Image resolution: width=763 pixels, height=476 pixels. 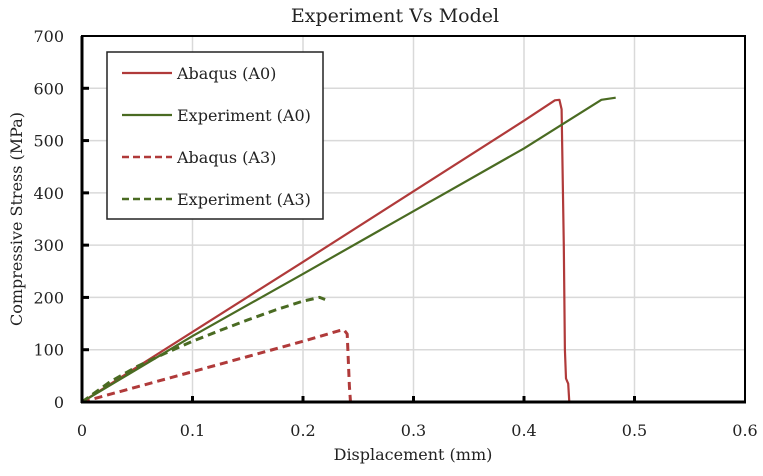 What do you see at coordinates (302, 430) in the screenshot?
I see `x-tick-label: 0.2` at bounding box center [302, 430].